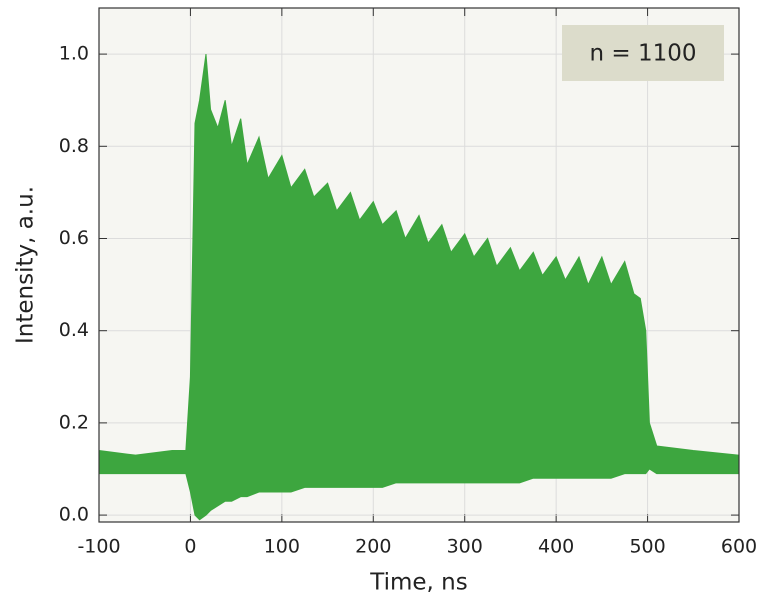 The width and height of the screenshot is (768, 613). What do you see at coordinates (556, 547) in the screenshot?
I see `x-tick-label: 400` at bounding box center [556, 547].